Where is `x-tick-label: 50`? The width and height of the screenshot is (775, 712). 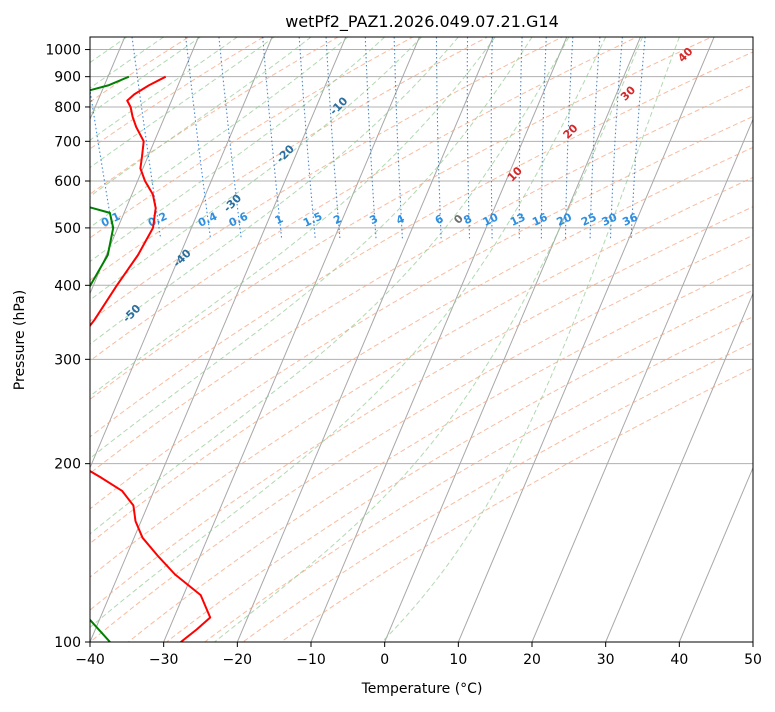
x-tick-label: 50 is located at coordinates (753, 660).